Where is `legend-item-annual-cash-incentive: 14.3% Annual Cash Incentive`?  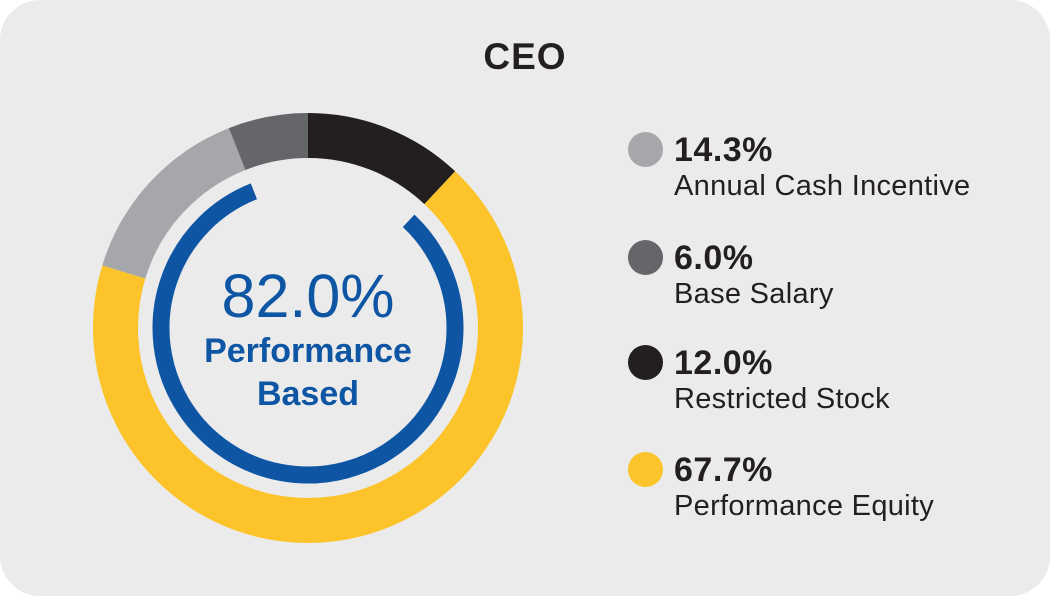
legend-item-annual-cash-incentive: 14.3% Annual Cash Incentive is located at coordinates (799, 167).